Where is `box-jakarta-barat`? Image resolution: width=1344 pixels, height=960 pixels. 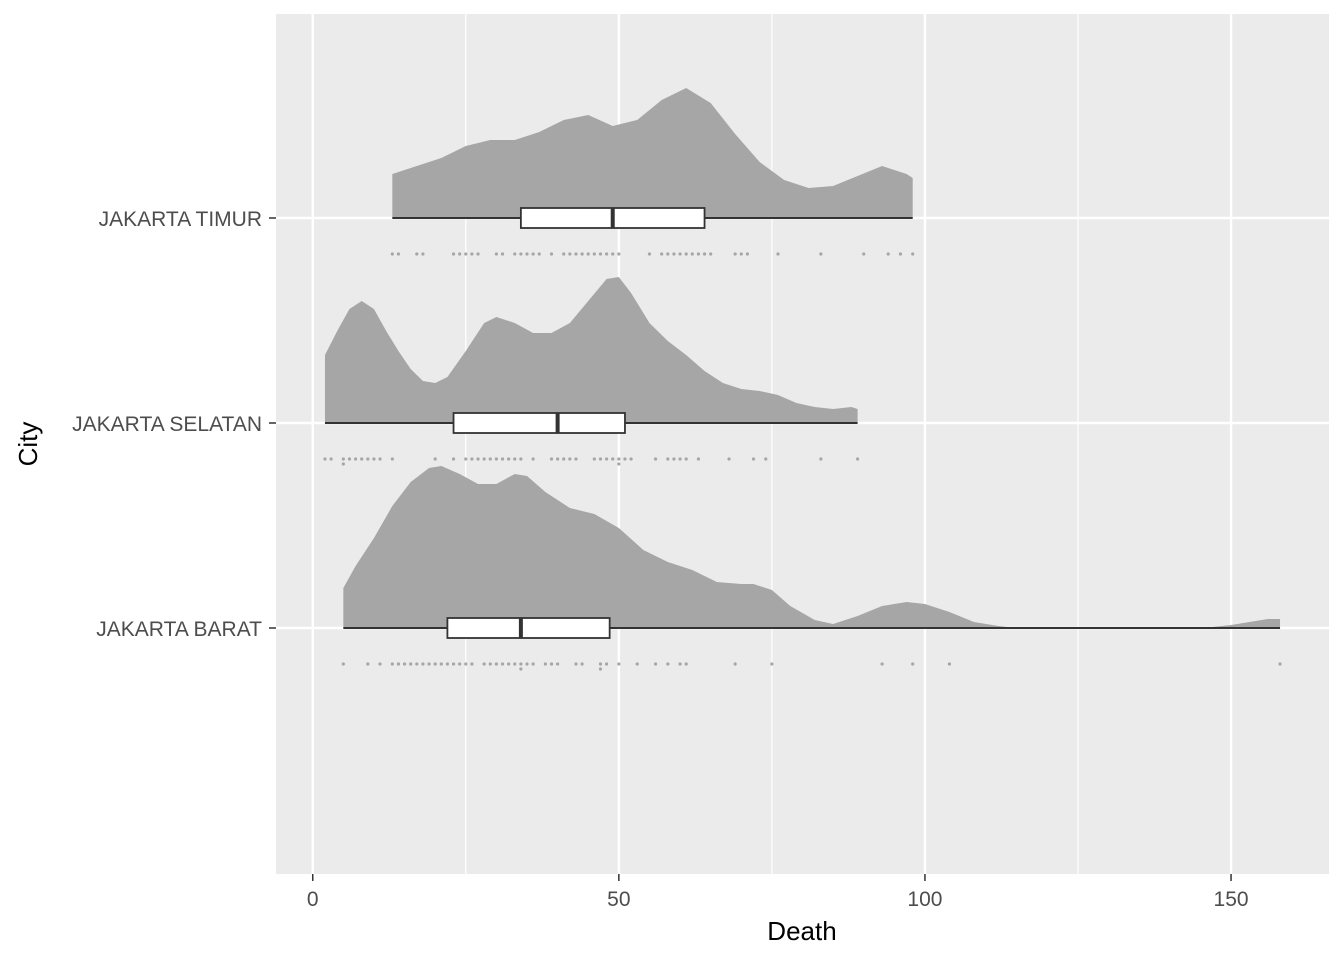
box-jakarta-barat is located at coordinates (528, 628).